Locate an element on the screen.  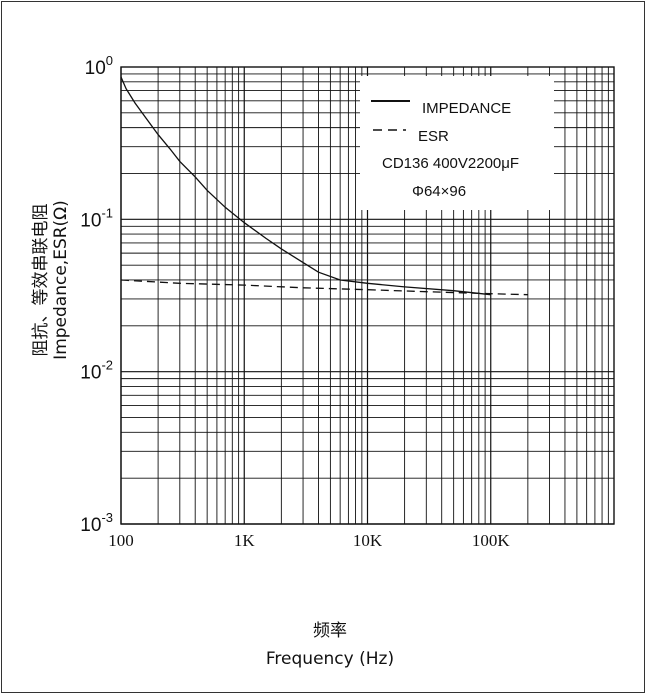
y-tick-label: 10⁻¹ is located at coordinates (96, 218).